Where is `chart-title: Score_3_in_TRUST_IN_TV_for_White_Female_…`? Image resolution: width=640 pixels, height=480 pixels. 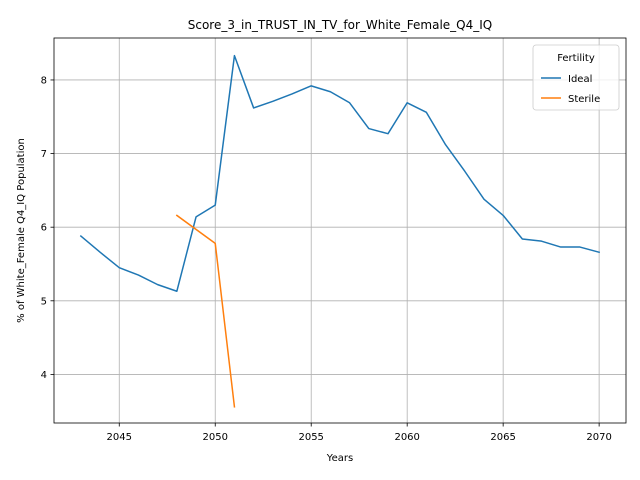 chart-title: Score_3_in_TRUST_IN_TV_for_White_Female_… is located at coordinates (340, 25).